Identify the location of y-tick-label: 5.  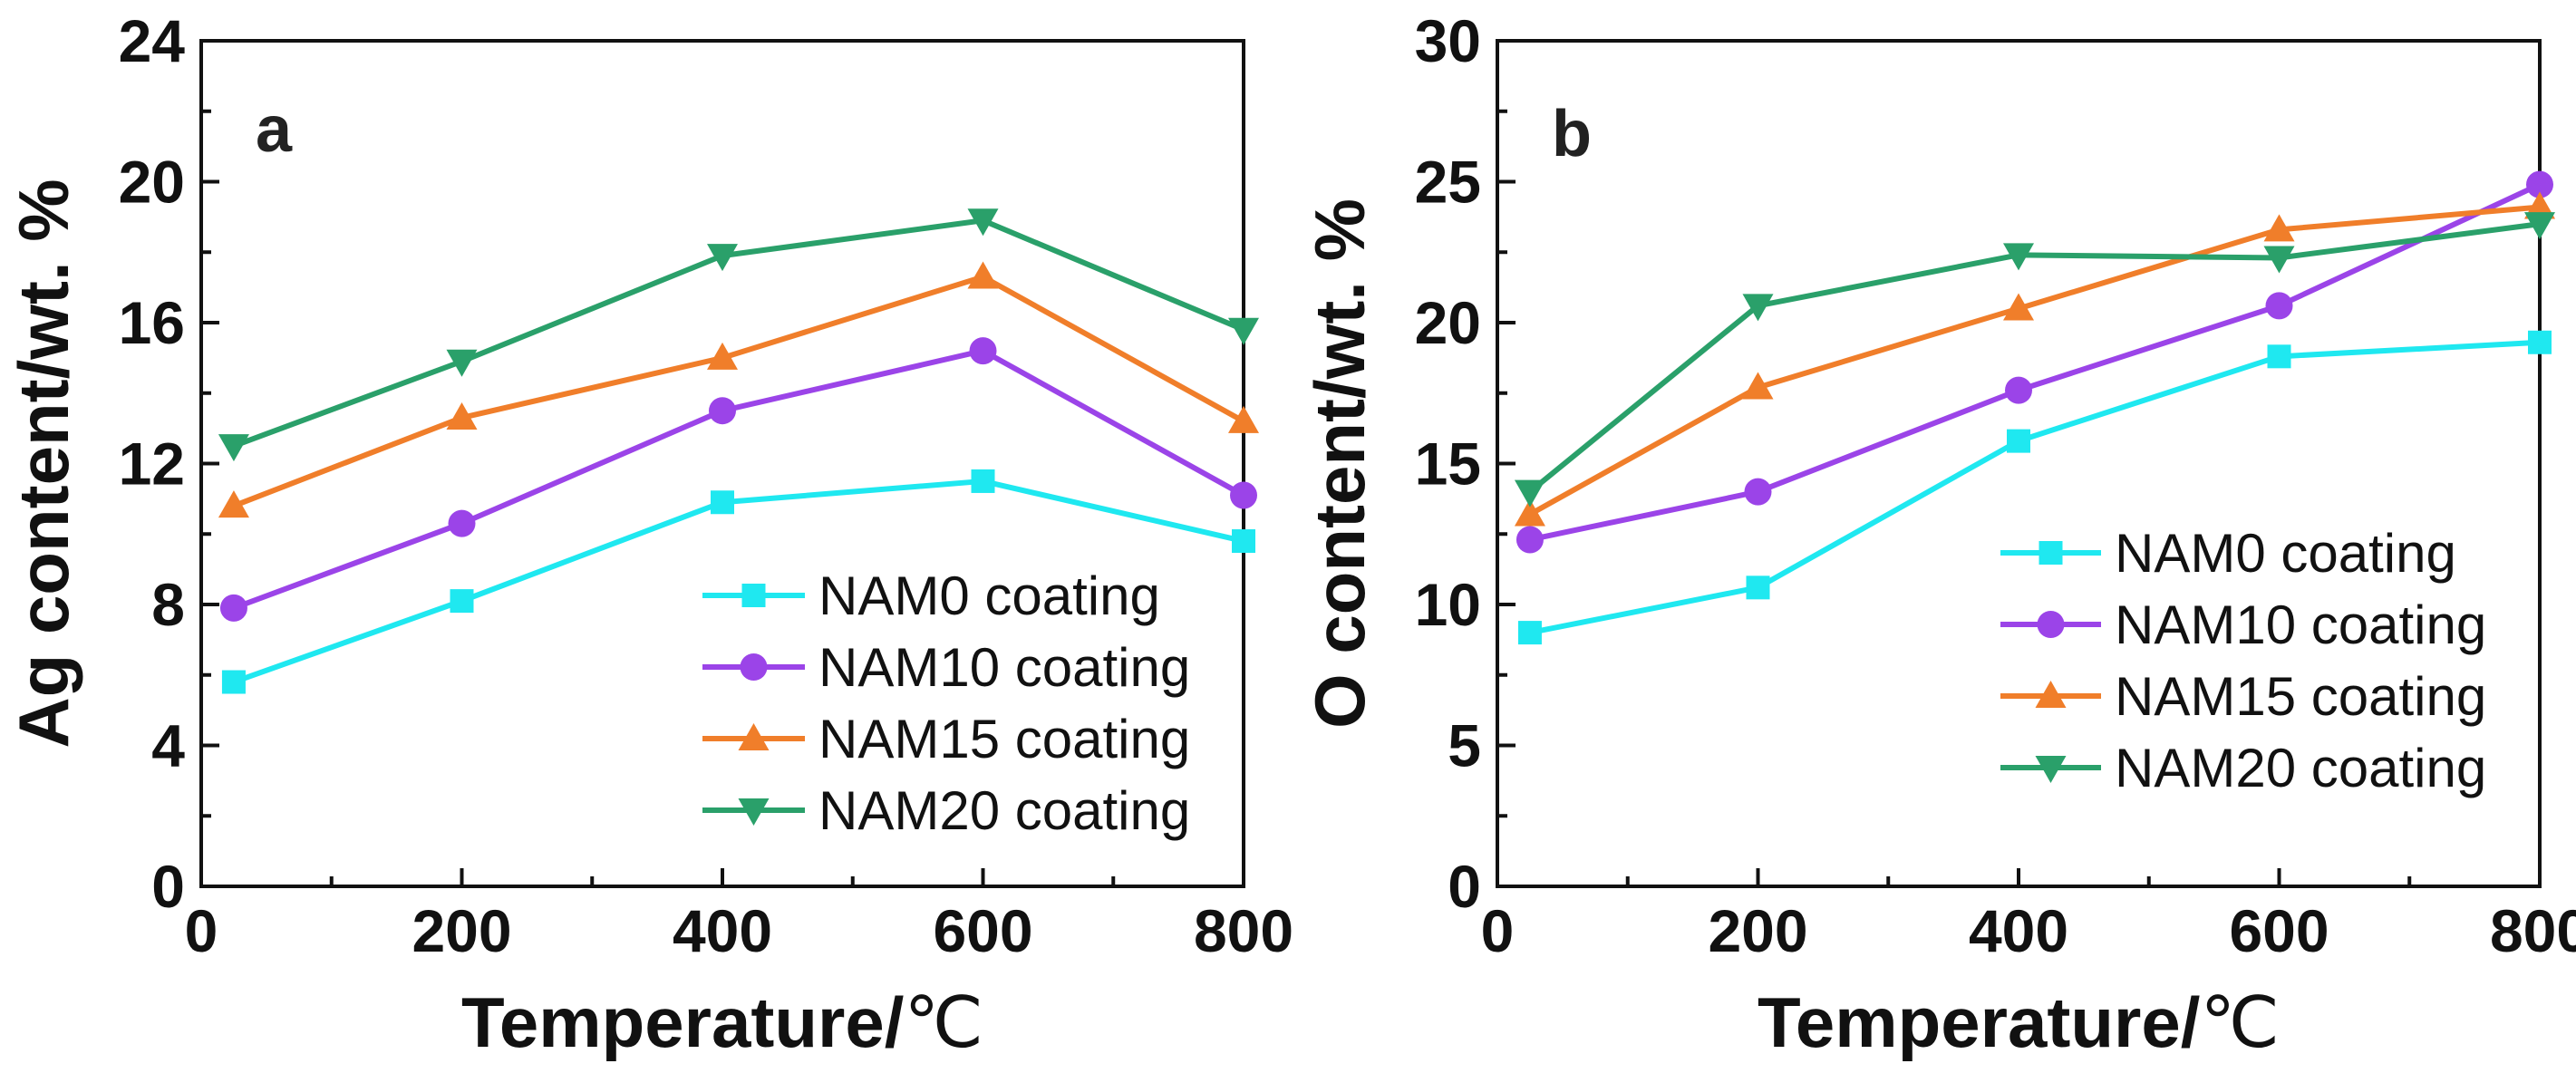
(1464, 745).